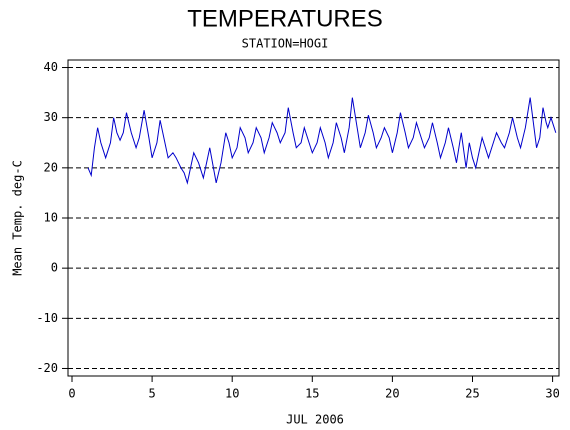  What do you see at coordinates (47, 318) in the screenshot?
I see `y-tick-label: -10` at bounding box center [47, 318].